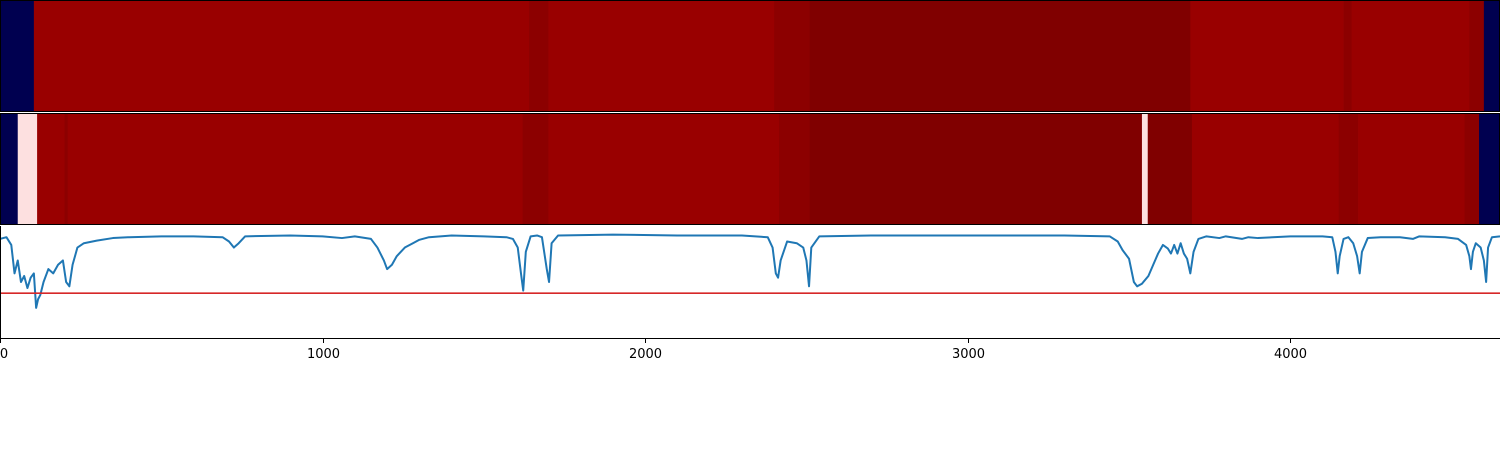 This screenshot has width=1500, height=450. Describe the element at coordinates (4, 354) in the screenshot. I see `x-tick-label: 0` at that location.